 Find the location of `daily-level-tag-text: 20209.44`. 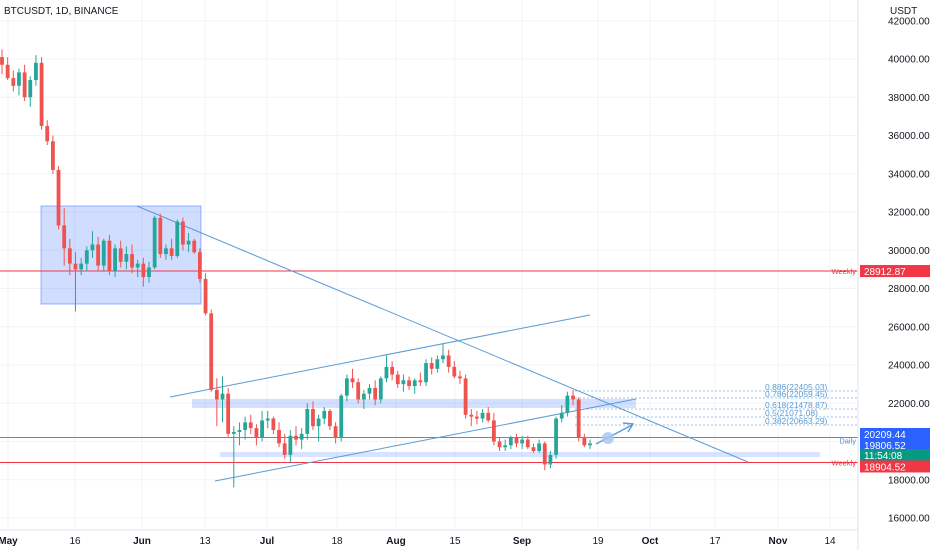

daily-level-tag-text: 20209.44 is located at coordinates (885, 435).